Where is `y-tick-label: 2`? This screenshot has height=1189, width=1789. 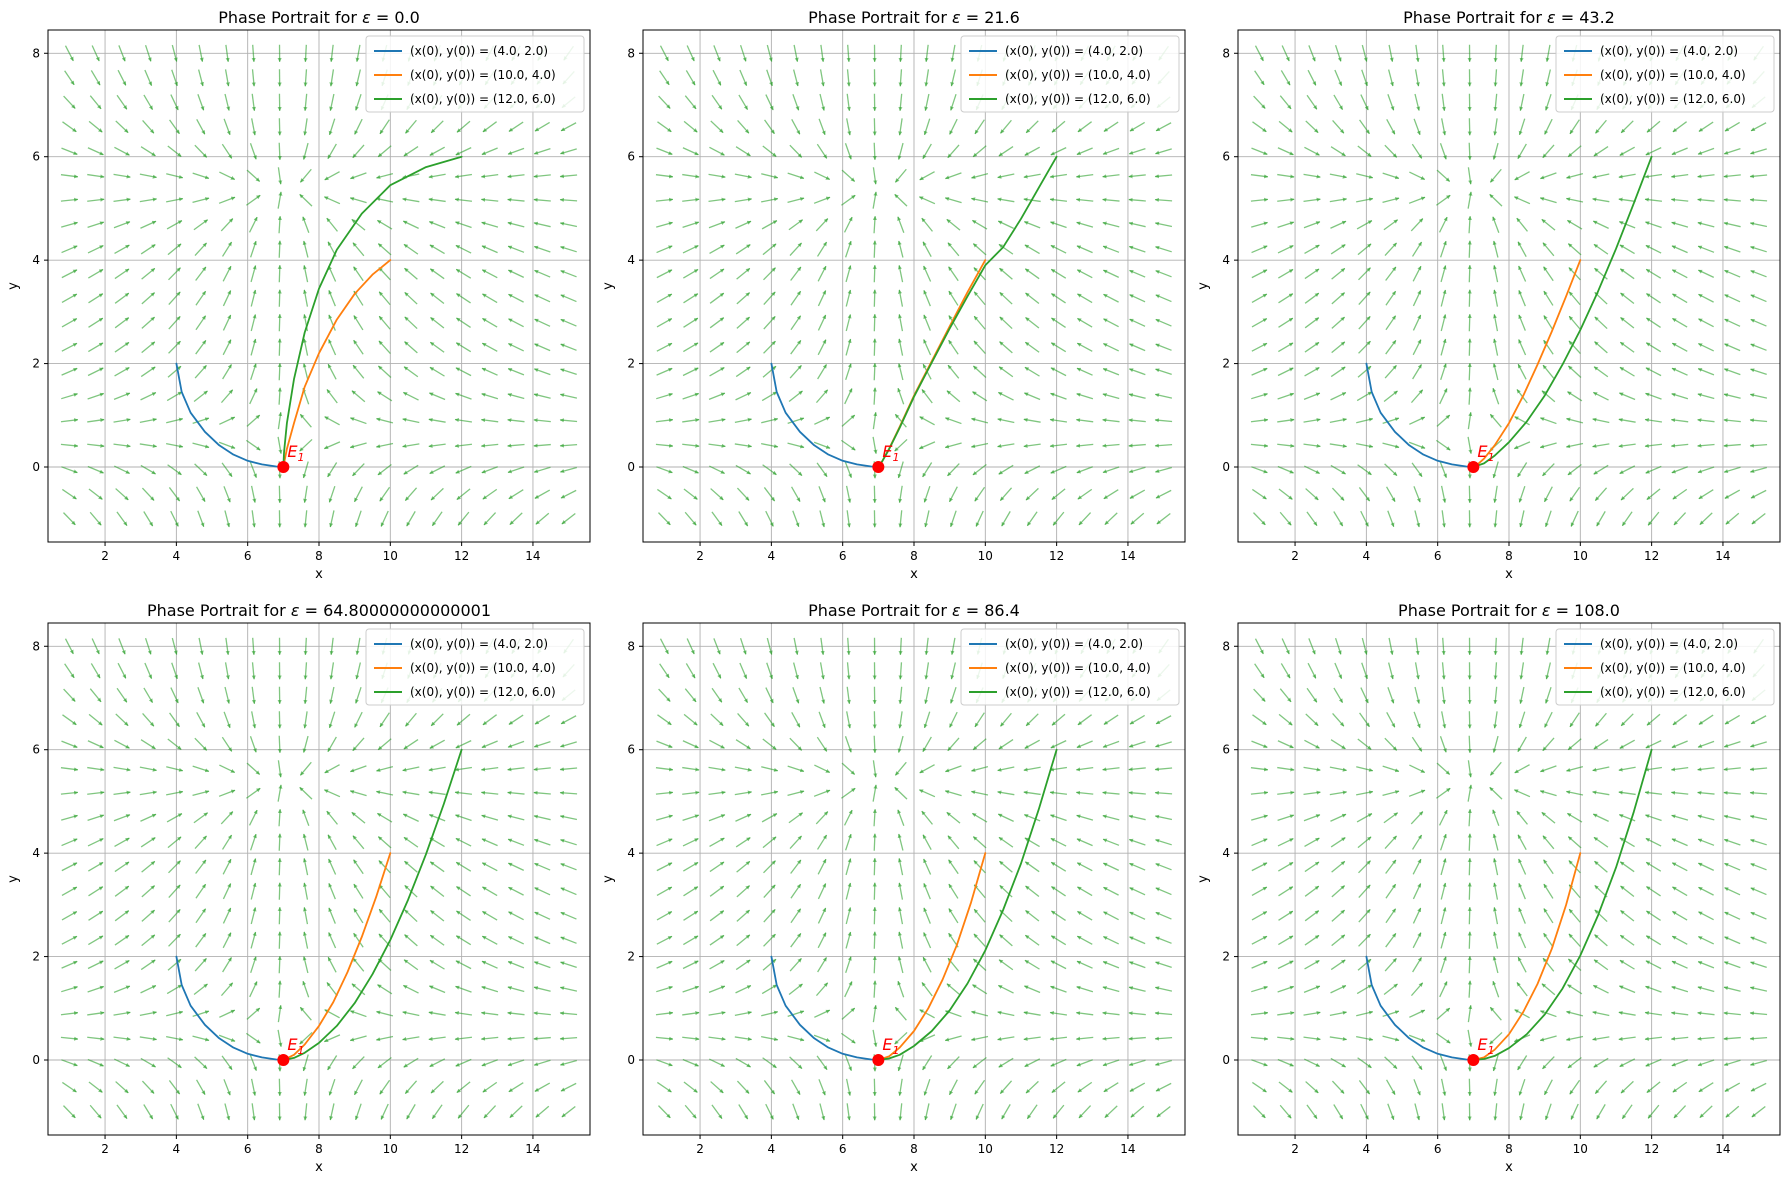 y-tick-label: 2 is located at coordinates (36, 364).